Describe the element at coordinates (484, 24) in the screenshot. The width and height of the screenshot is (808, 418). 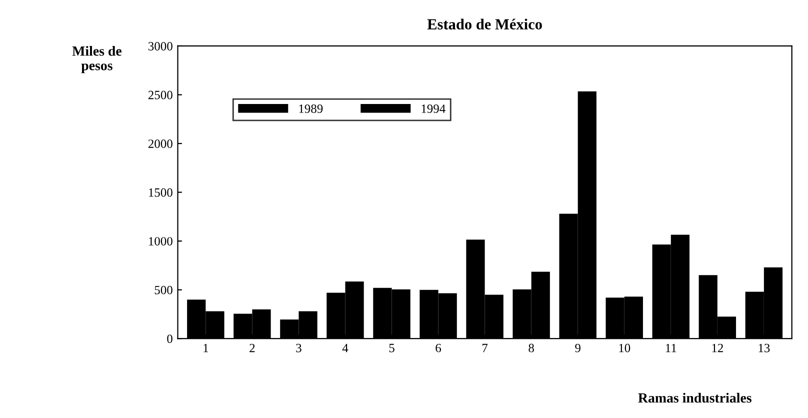
I see `chart-title: Estado de México` at that location.